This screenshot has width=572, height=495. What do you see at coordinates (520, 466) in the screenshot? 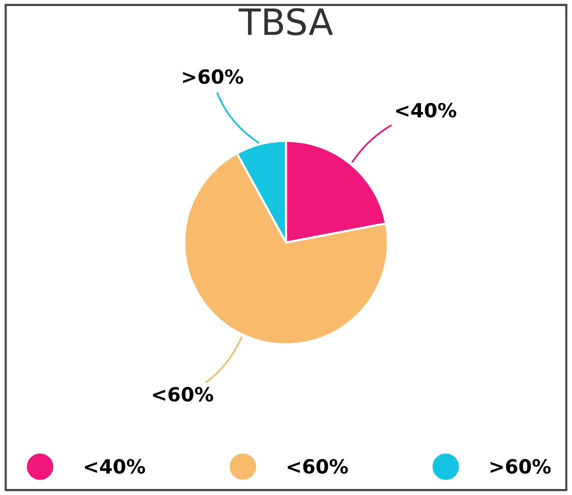
I see `legend-label: >60%` at bounding box center [520, 466].